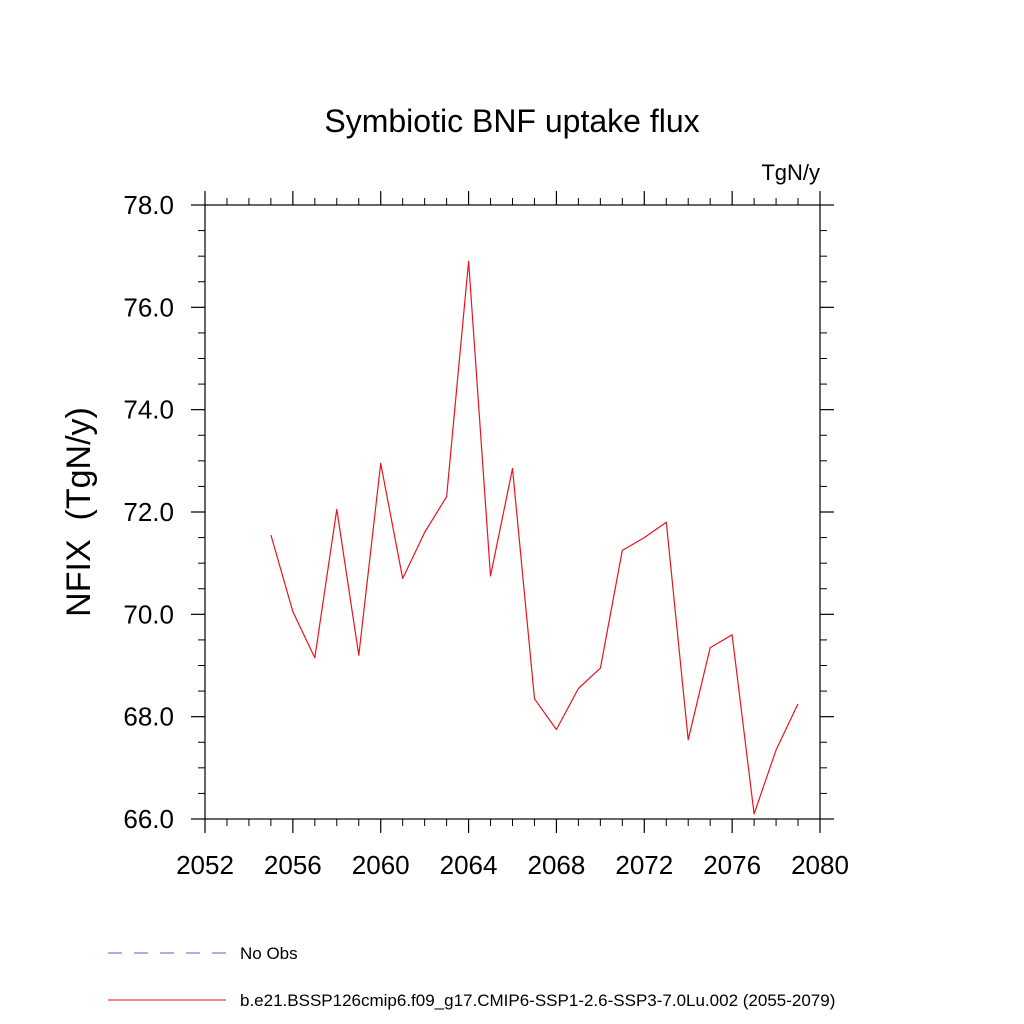 Image resolution: width=1024 pixels, height=1024 pixels. Describe the element at coordinates (269, 953) in the screenshot. I see `legend-label-1: No Obs` at that location.